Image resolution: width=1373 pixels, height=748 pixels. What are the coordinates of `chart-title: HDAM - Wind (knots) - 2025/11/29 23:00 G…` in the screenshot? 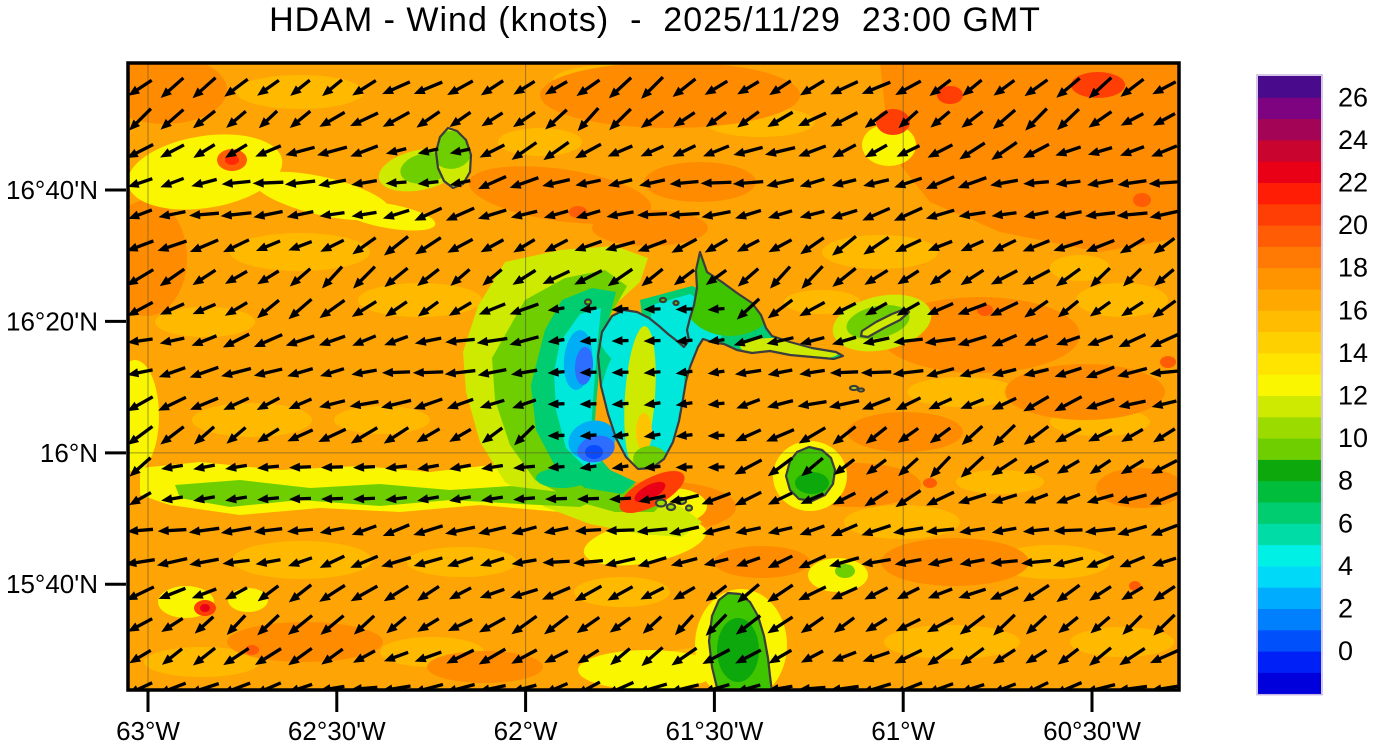 It's located at (655, 20).